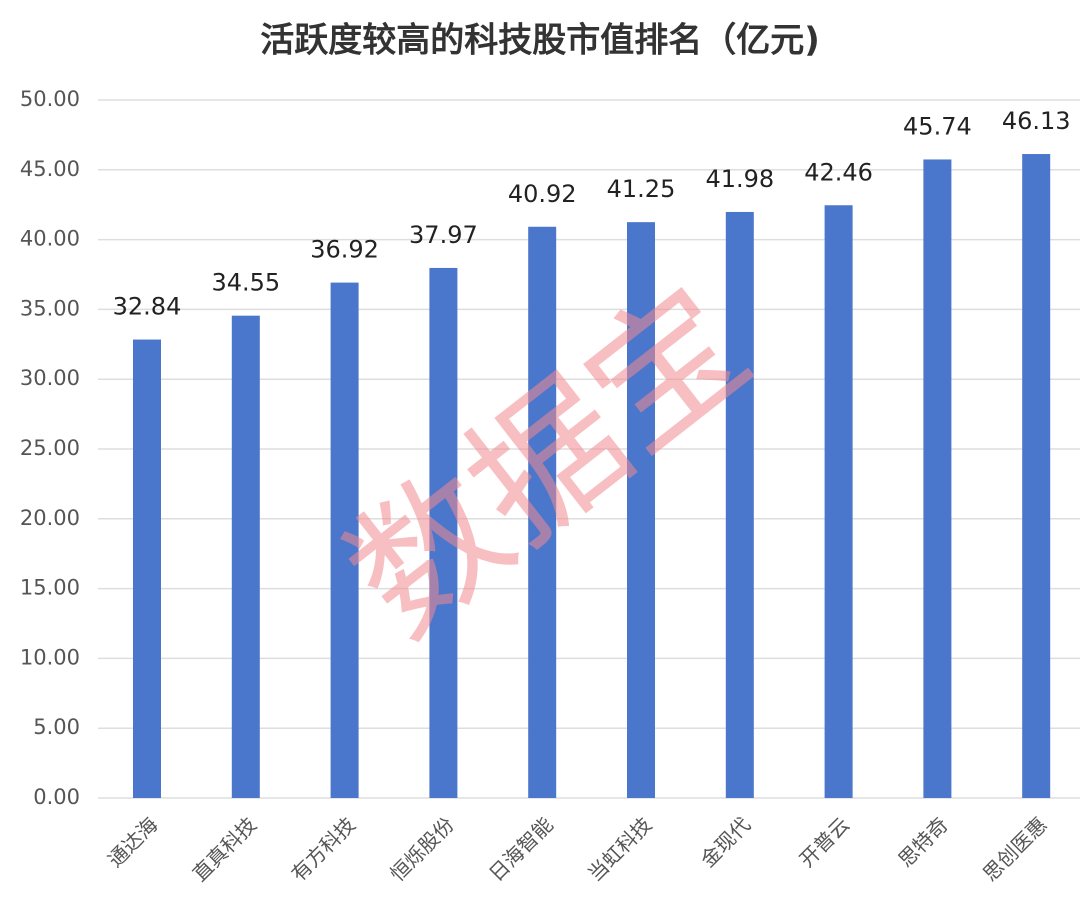 The image size is (1080, 922). What do you see at coordinates (50, 588) in the screenshot?
I see `y-tick-label: 15.00` at bounding box center [50, 588].